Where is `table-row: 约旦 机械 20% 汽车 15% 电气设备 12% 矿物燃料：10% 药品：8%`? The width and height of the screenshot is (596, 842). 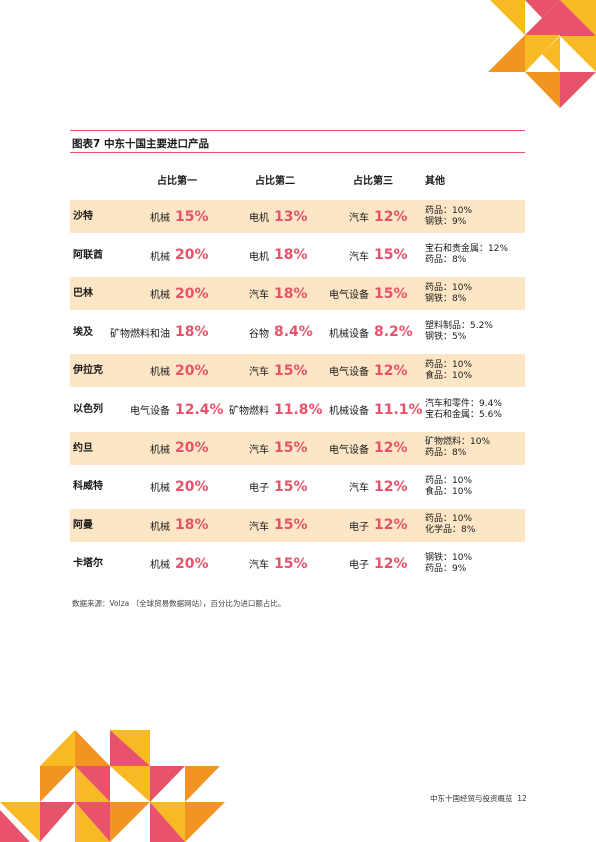
table-row: 约旦 机械 20% 汽车 15% 电气设备 12% 矿物燃料：10% 药品：8% is located at coordinates (297, 448).